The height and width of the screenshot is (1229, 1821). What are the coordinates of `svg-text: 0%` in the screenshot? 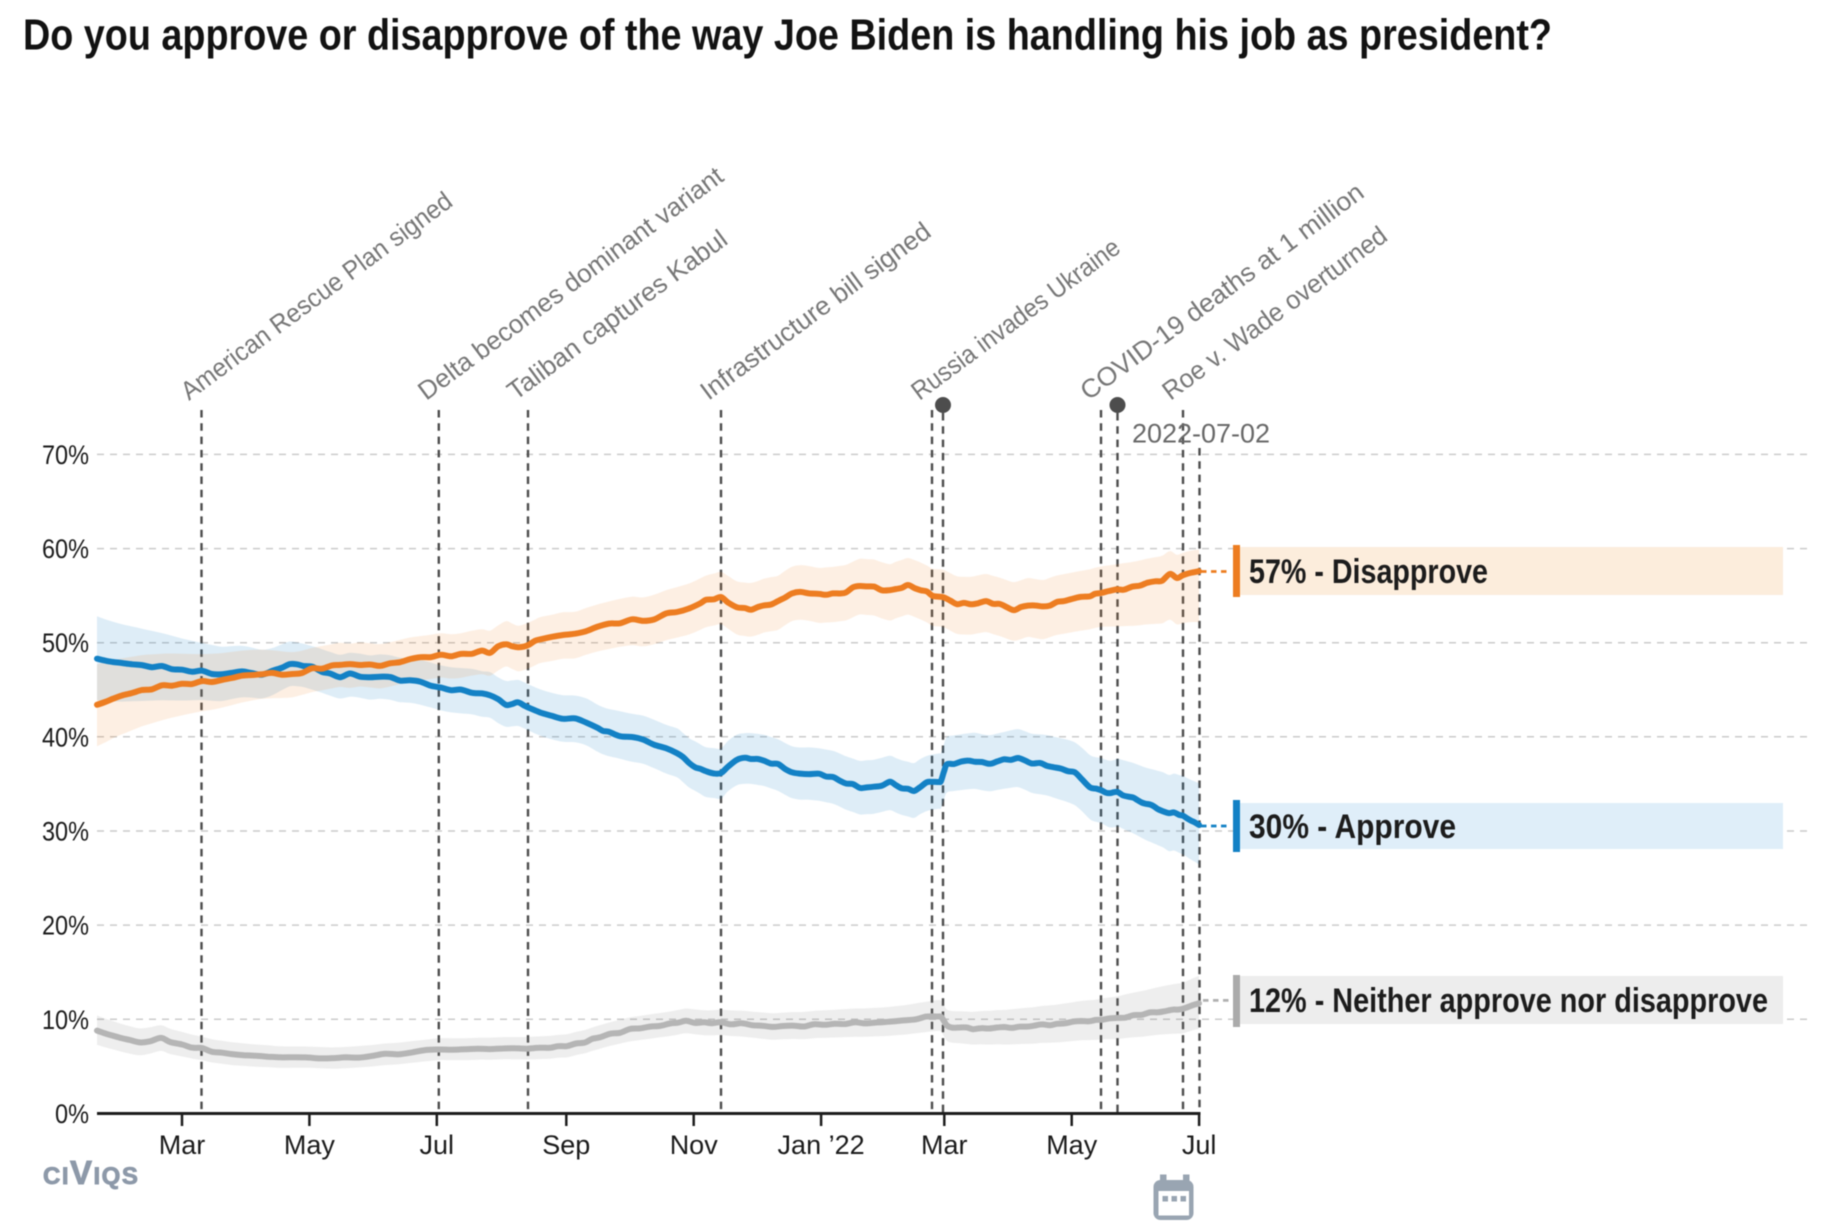 It's located at (72, 1114).